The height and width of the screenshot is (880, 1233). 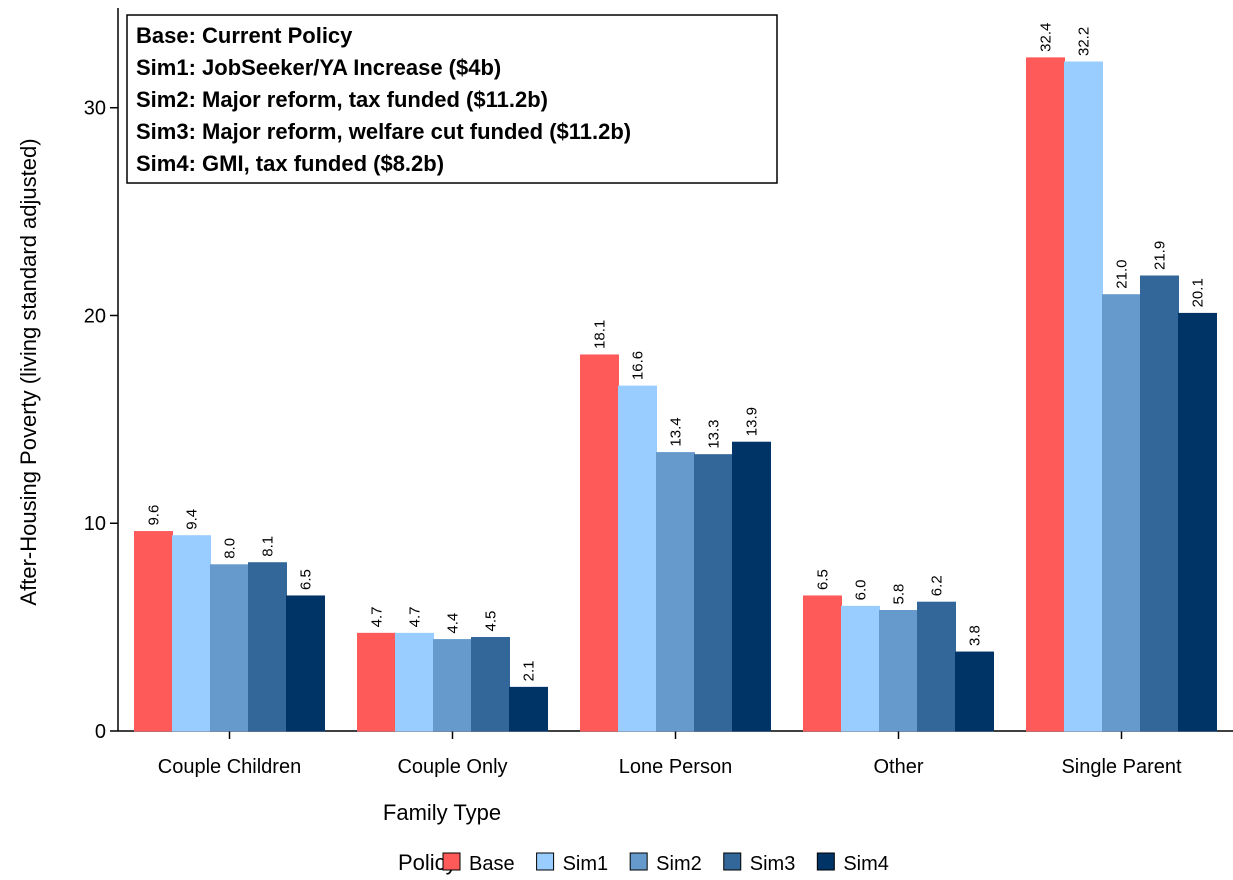 I want to click on data-label: 3.8, so click(x=975, y=635).